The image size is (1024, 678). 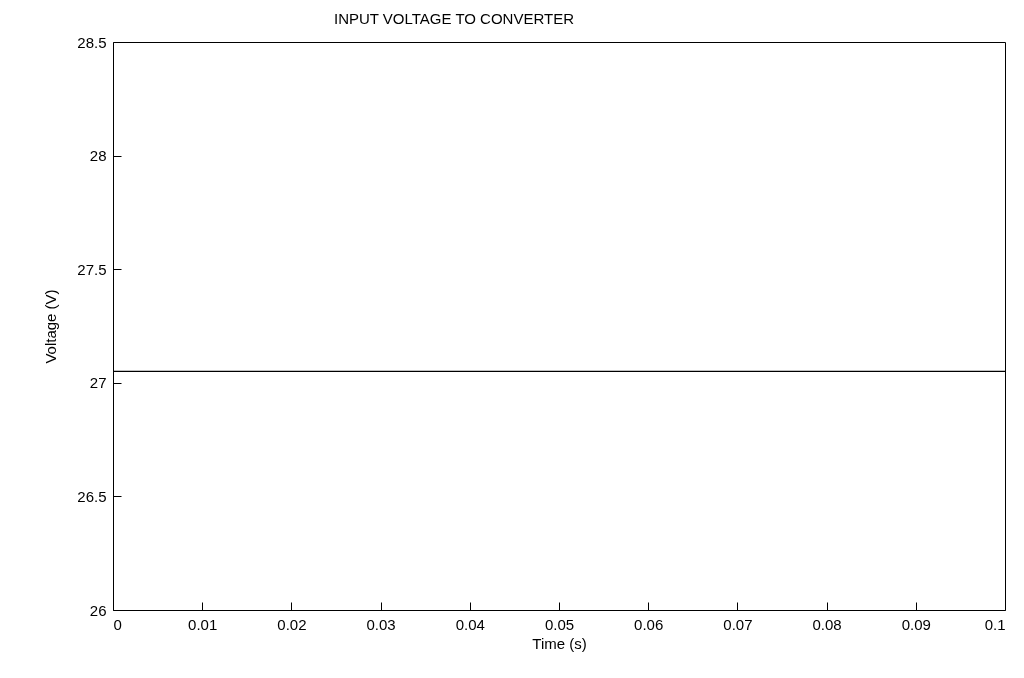 I want to click on x-axis-title: Time (s), so click(x=559, y=643).